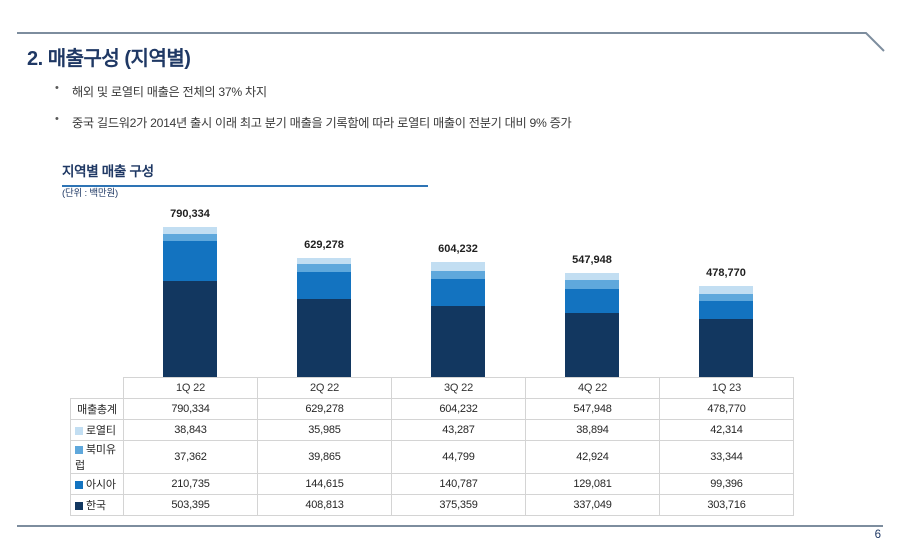 This screenshot has height=554, width=900. Describe the element at coordinates (458, 430) in the screenshot. I see `value-cell-royalty: 43,287` at that location.